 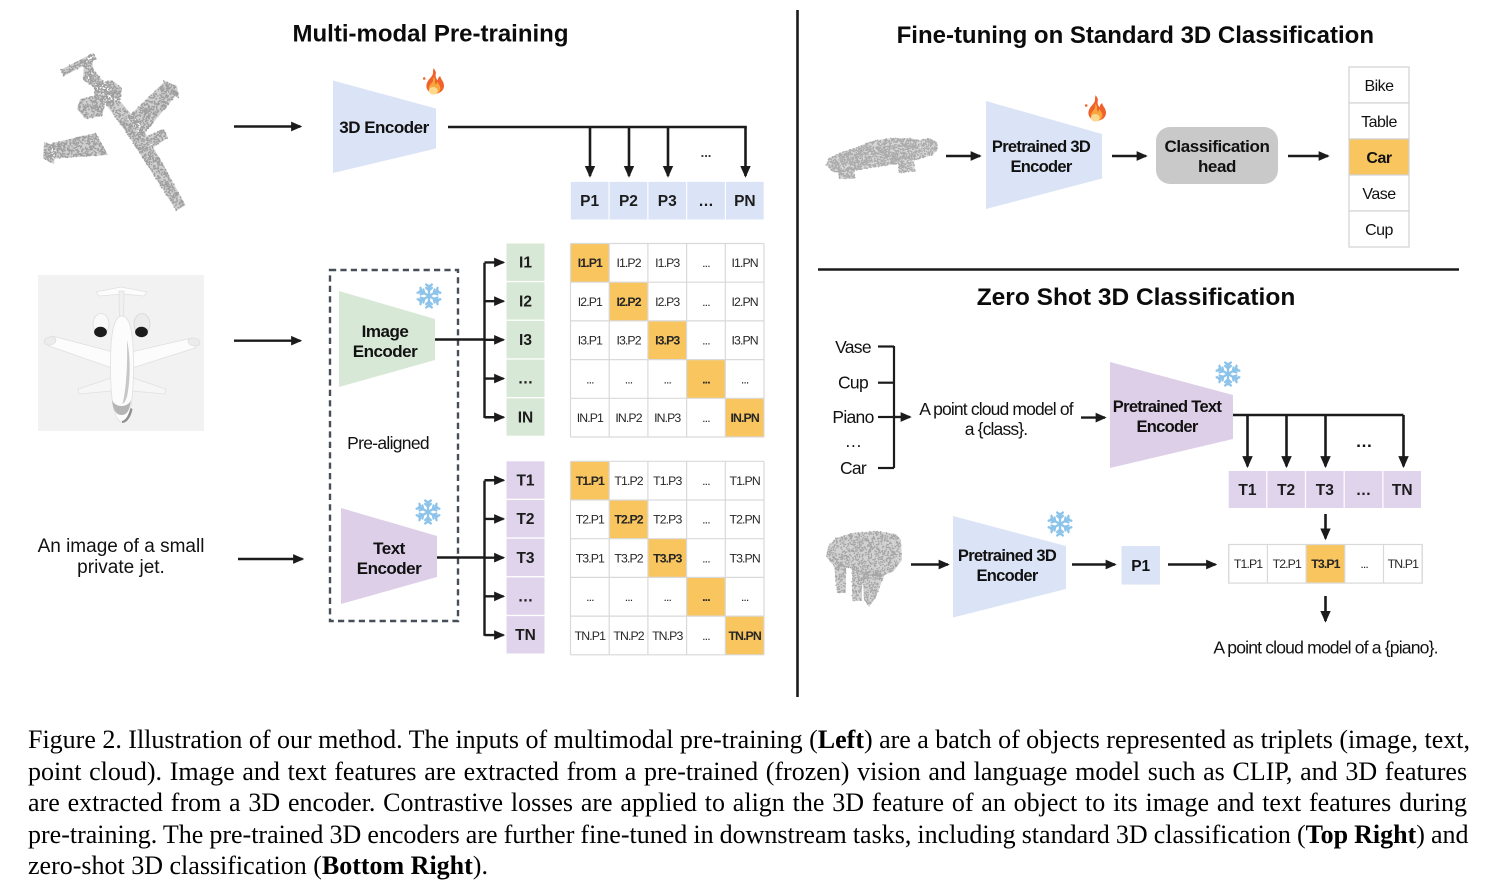 What do you see at coordinates (384, 127) in the screenshot?
I see `svg-text: 3D Encoder` at bounding box center [384, 127].